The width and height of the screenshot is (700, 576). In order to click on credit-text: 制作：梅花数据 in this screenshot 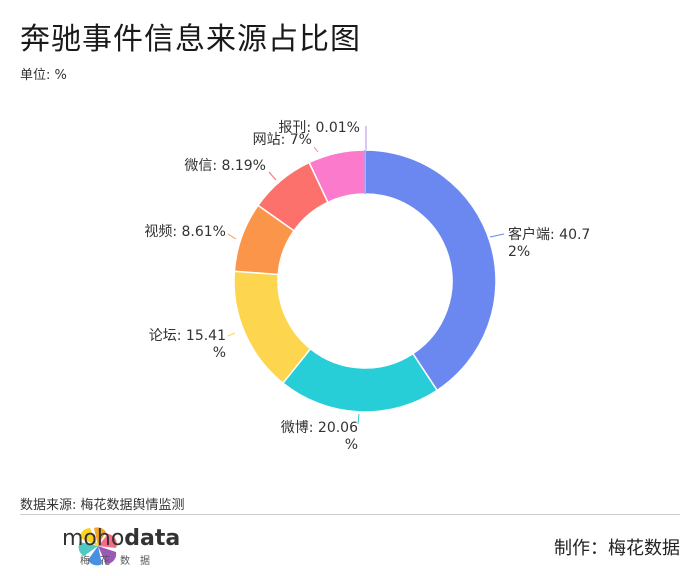, I will do `click(617, 548)`.